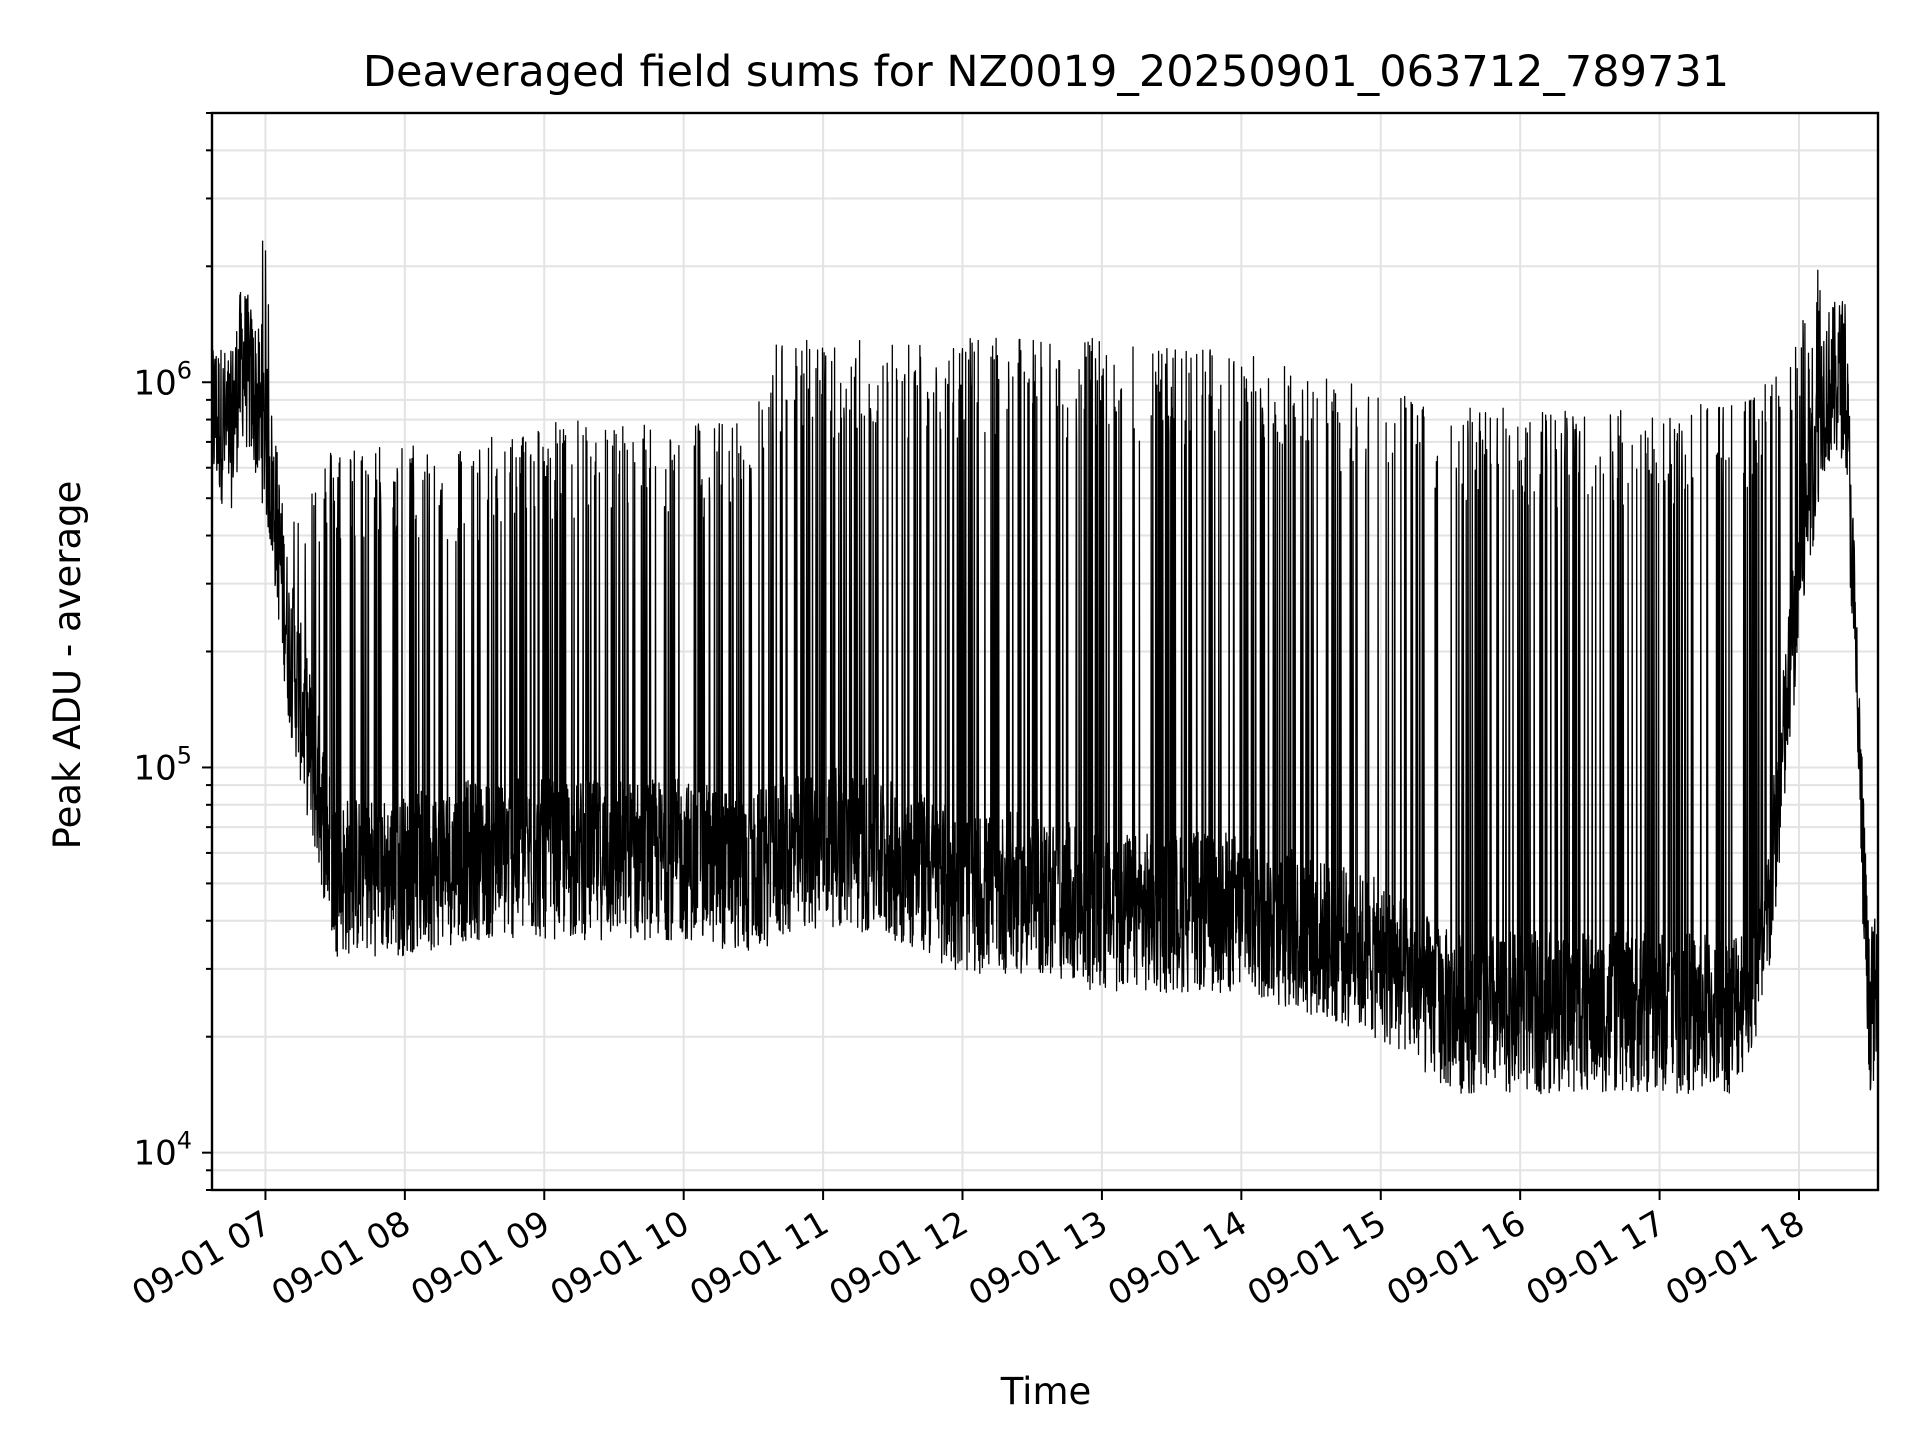 The width and height of the screenshot is (1920, 1440). What do you see at coordinates (480, 1258) in the screenshot?
I see `x-tick-label: 09-01 09` at bounding box center [480, 1258].